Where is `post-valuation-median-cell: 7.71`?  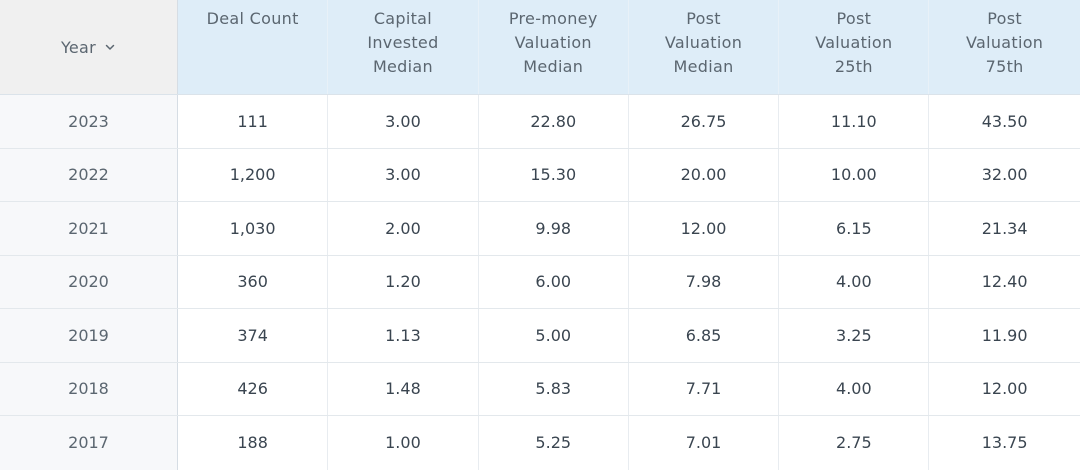
post-valuation-median-cell: 7.71 is located at coordinates (704, 388).